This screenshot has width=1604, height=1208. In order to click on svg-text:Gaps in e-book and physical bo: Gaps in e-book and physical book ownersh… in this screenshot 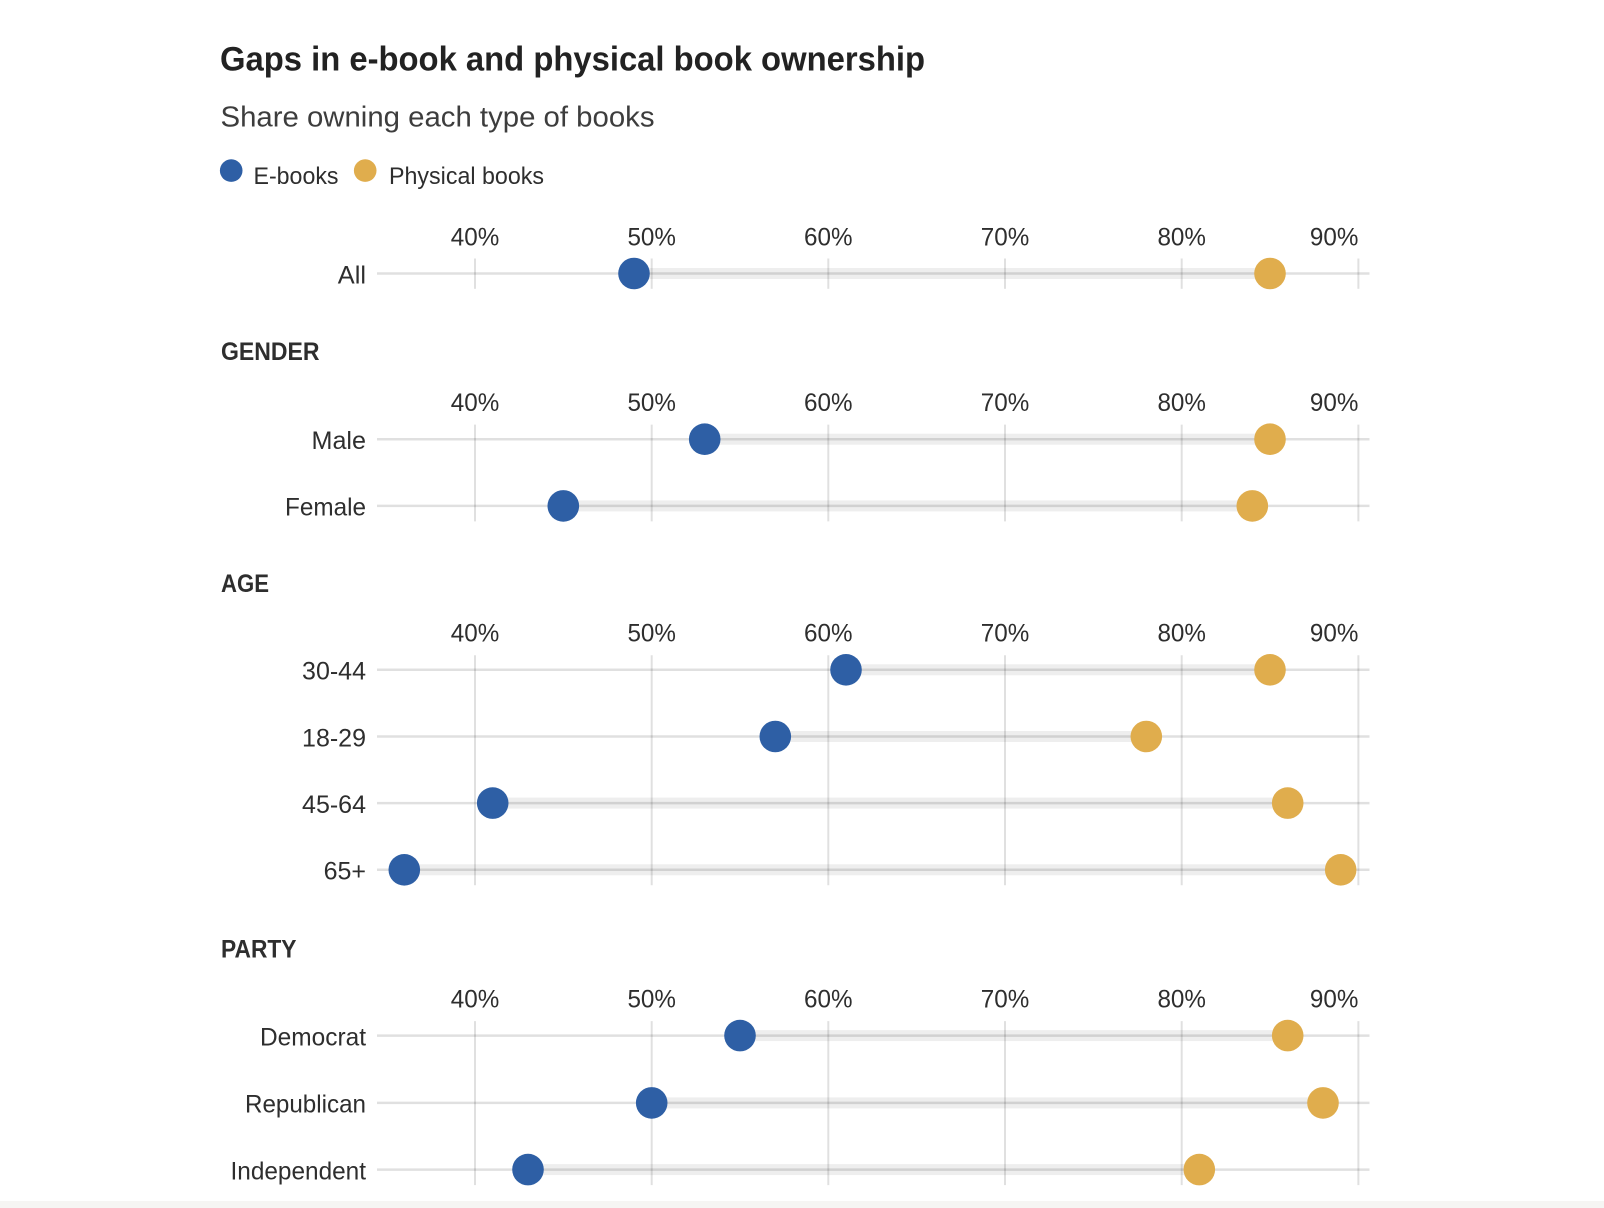, I will do `click(572, 60)`.